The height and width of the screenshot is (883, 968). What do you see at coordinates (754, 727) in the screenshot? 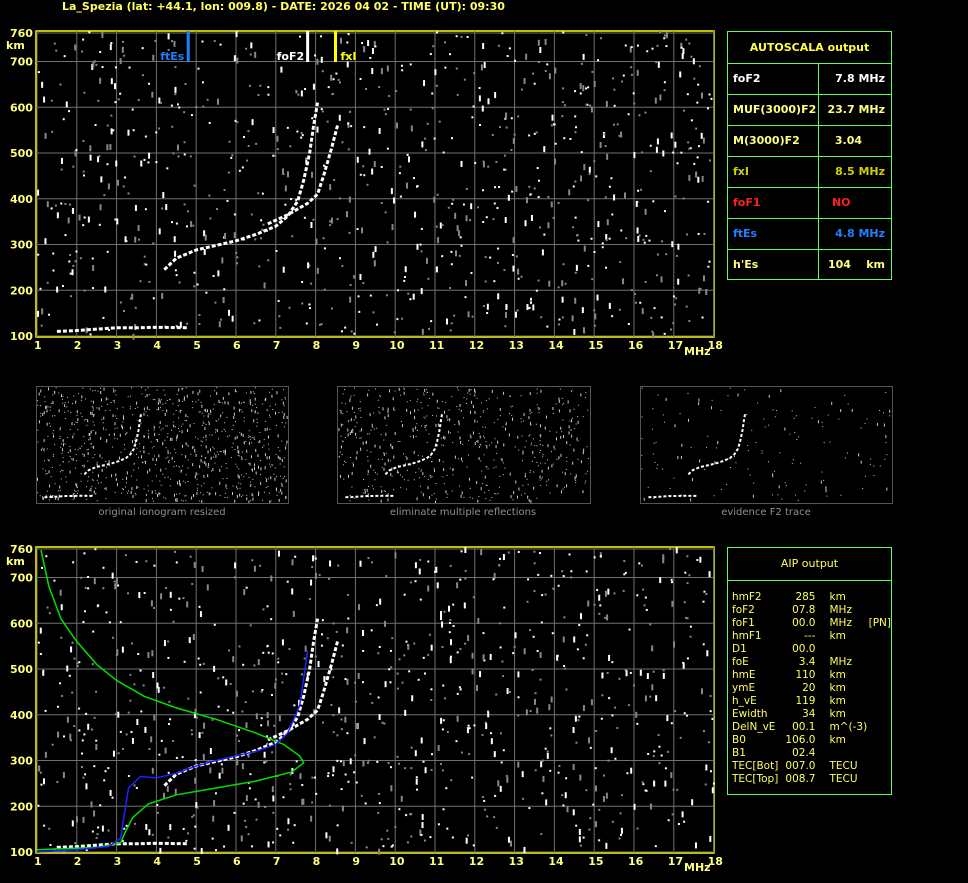
I see `aip-cell: DelN_vE` at bounding box center [754, 727].